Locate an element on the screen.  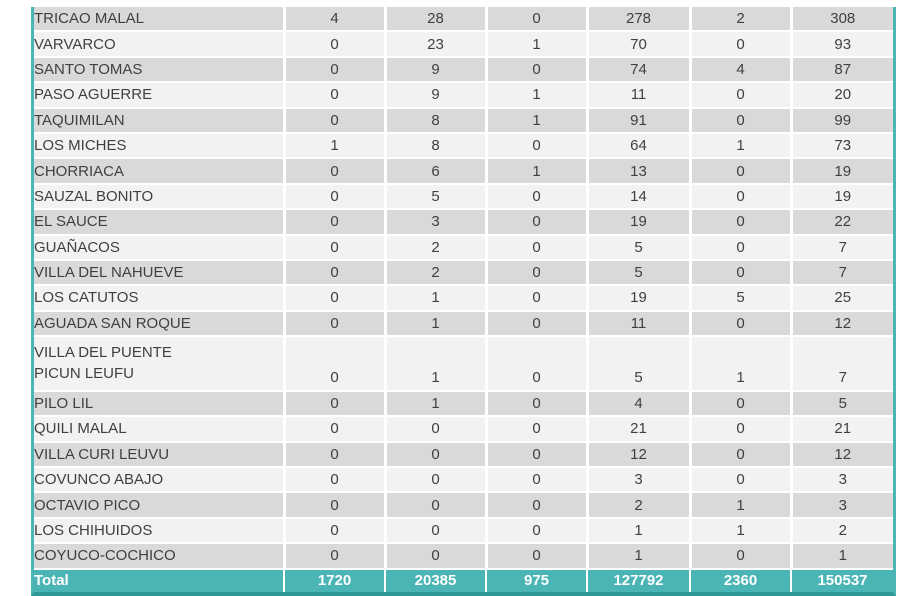
value-cell: 23 is located at coordinates (436, 44).